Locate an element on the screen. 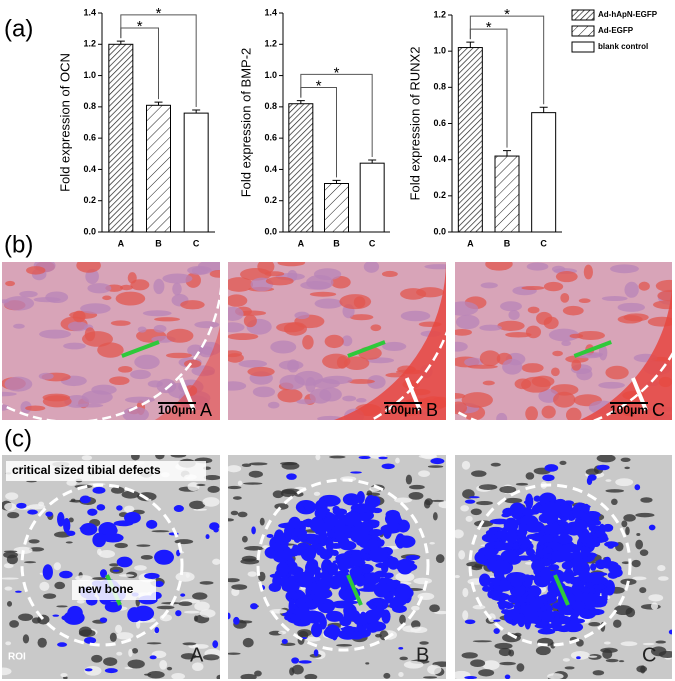 This screenshot has height=681, width=675. image-label: B is located at coordinates (432, 410).